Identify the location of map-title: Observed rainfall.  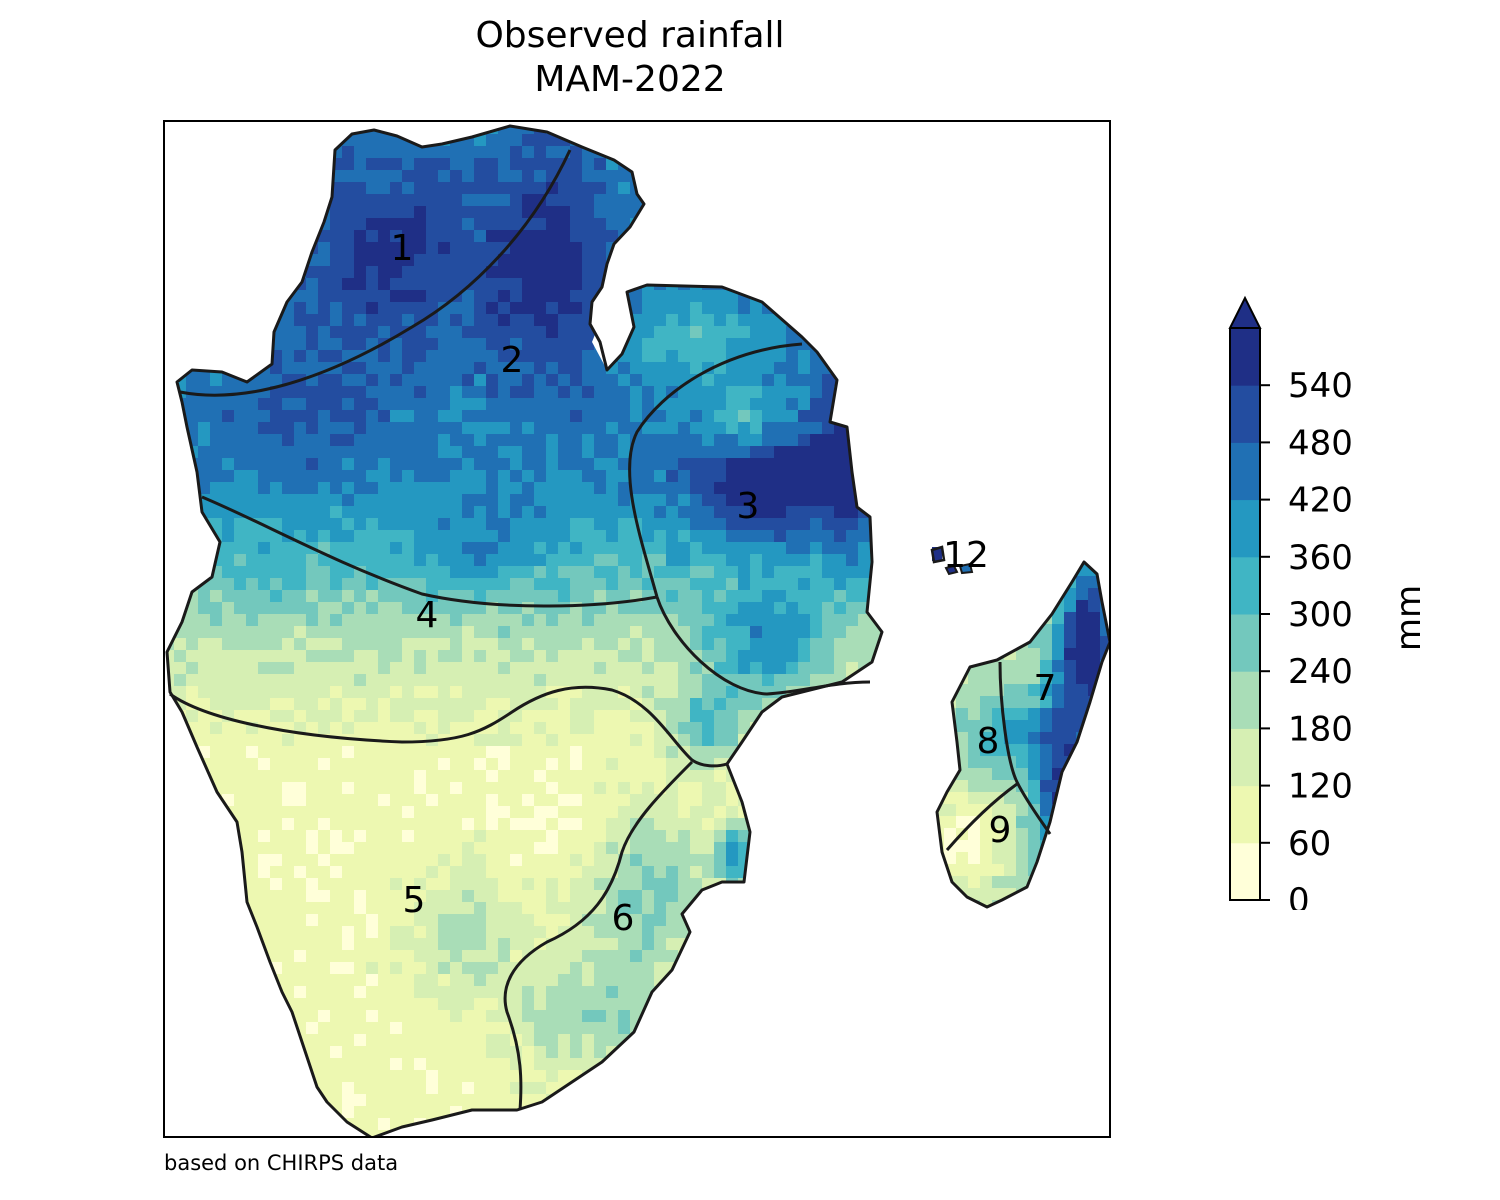
(630, 35).